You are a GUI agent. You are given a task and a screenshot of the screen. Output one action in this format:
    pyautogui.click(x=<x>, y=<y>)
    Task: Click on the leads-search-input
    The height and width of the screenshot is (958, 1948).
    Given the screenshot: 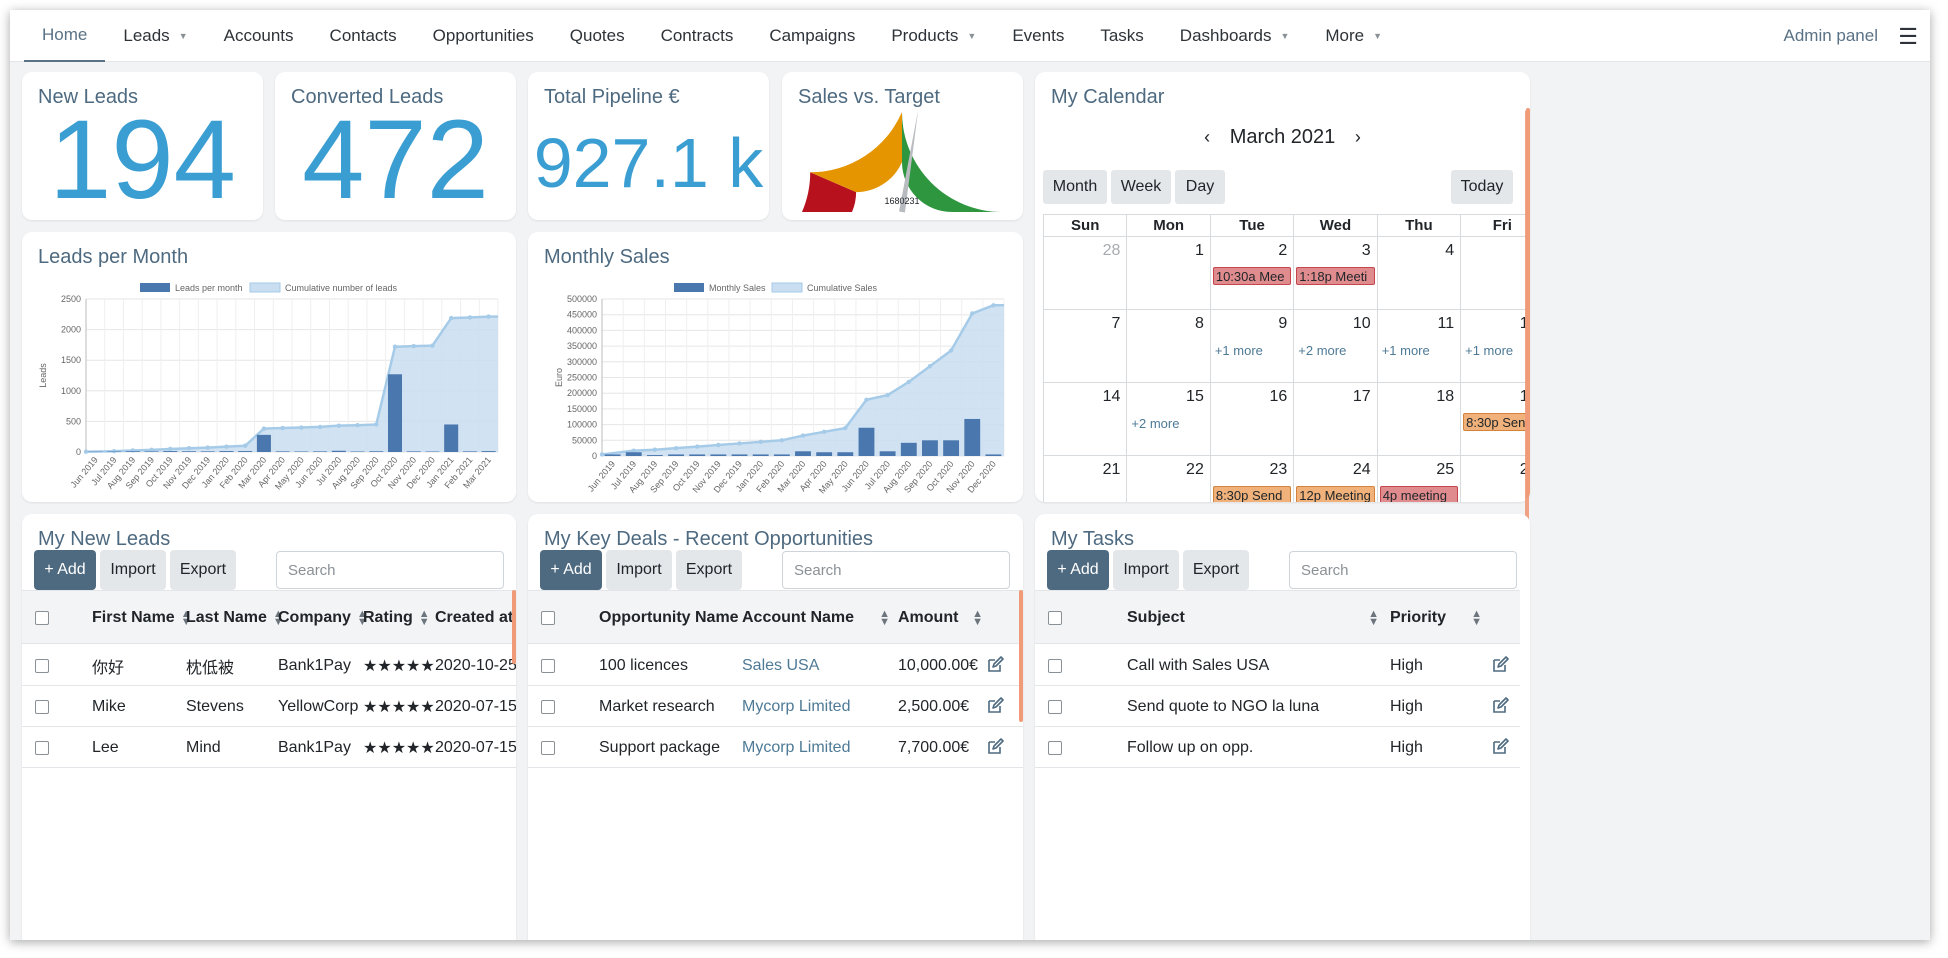 What is the action you would take?
    pyautogui.click(x=390, y=570)
    